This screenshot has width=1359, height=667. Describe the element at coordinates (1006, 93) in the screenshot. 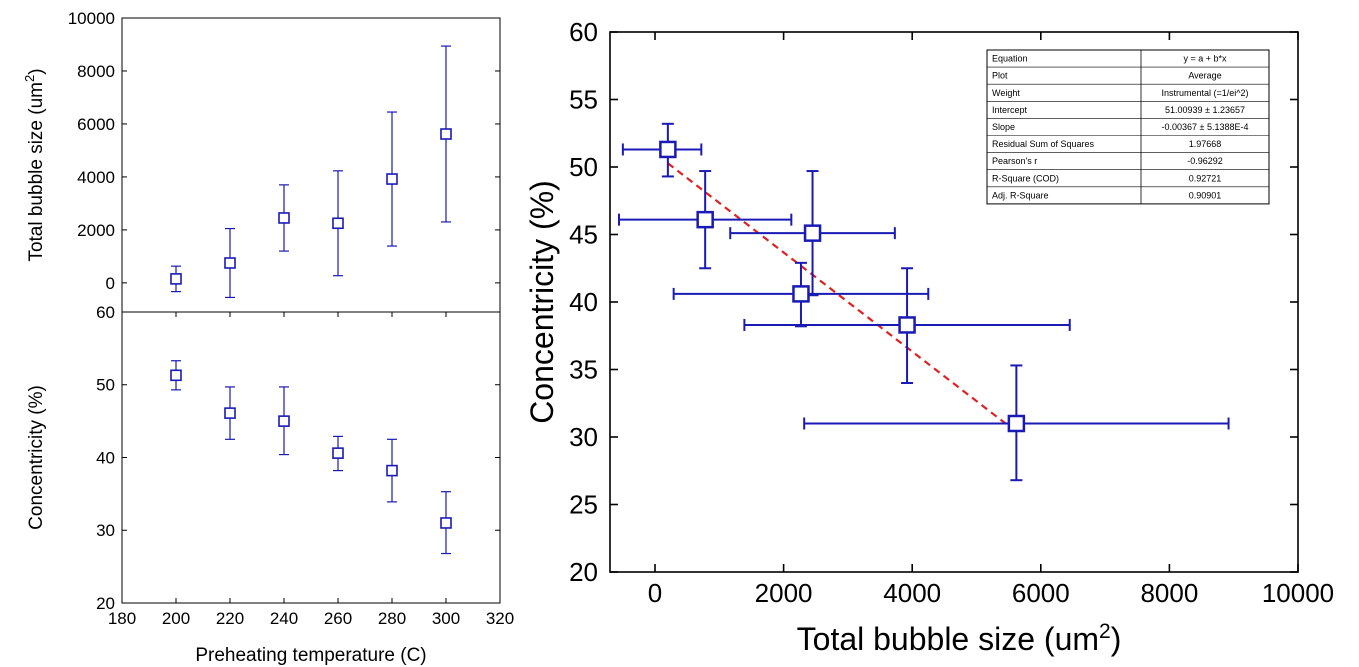

I see `fit-table-key: Weight` at that location.